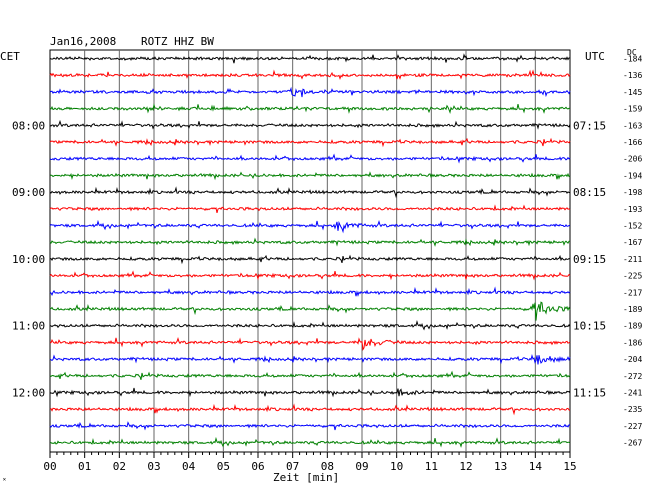 The image size is (650, 494). I want to click on dc-offset-label: -235, so click(632, 409).